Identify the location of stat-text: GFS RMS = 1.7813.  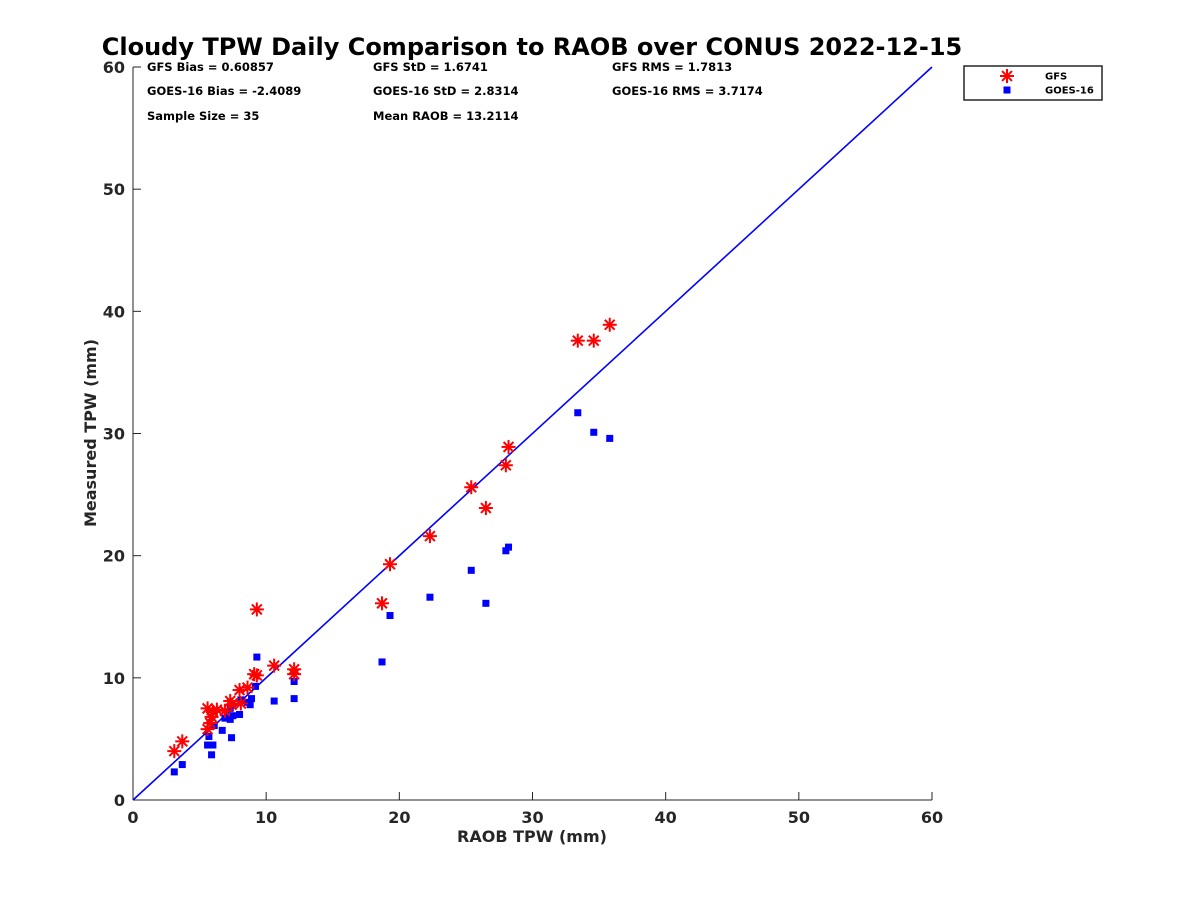
(672, 67).